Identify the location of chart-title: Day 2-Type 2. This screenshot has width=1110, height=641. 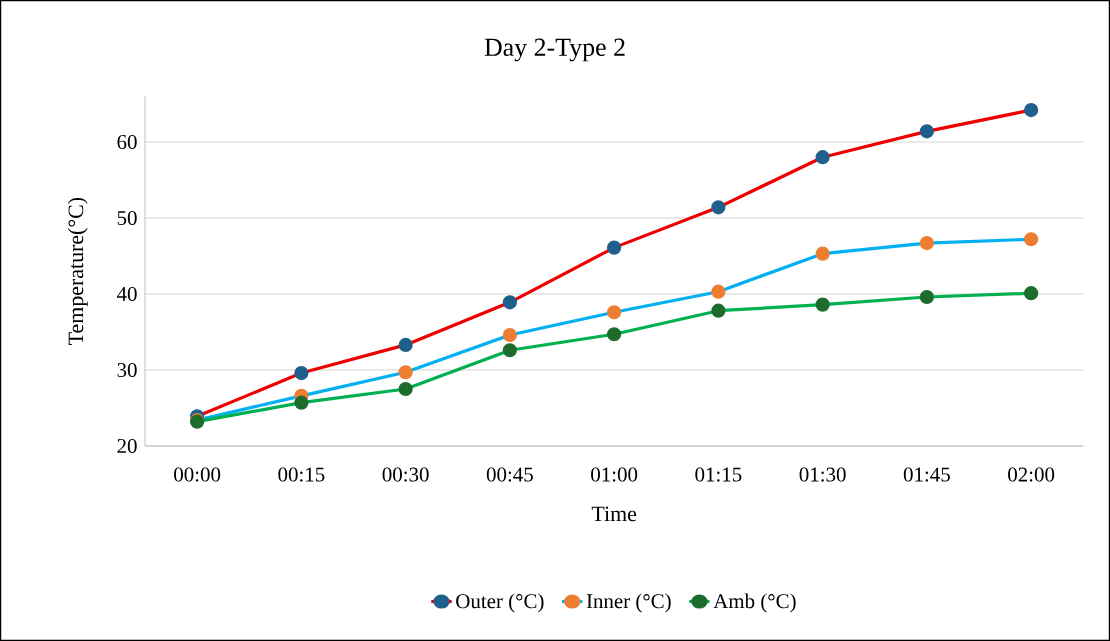
(554, 50).